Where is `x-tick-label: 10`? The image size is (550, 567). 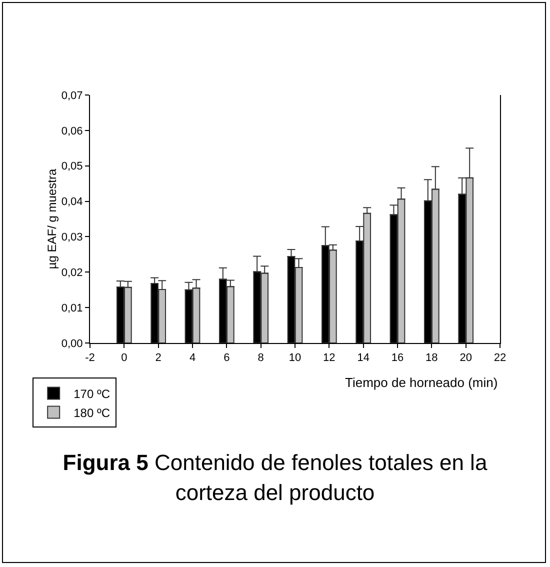
x-tick-label: 10 is located at coordinates (295, 358).